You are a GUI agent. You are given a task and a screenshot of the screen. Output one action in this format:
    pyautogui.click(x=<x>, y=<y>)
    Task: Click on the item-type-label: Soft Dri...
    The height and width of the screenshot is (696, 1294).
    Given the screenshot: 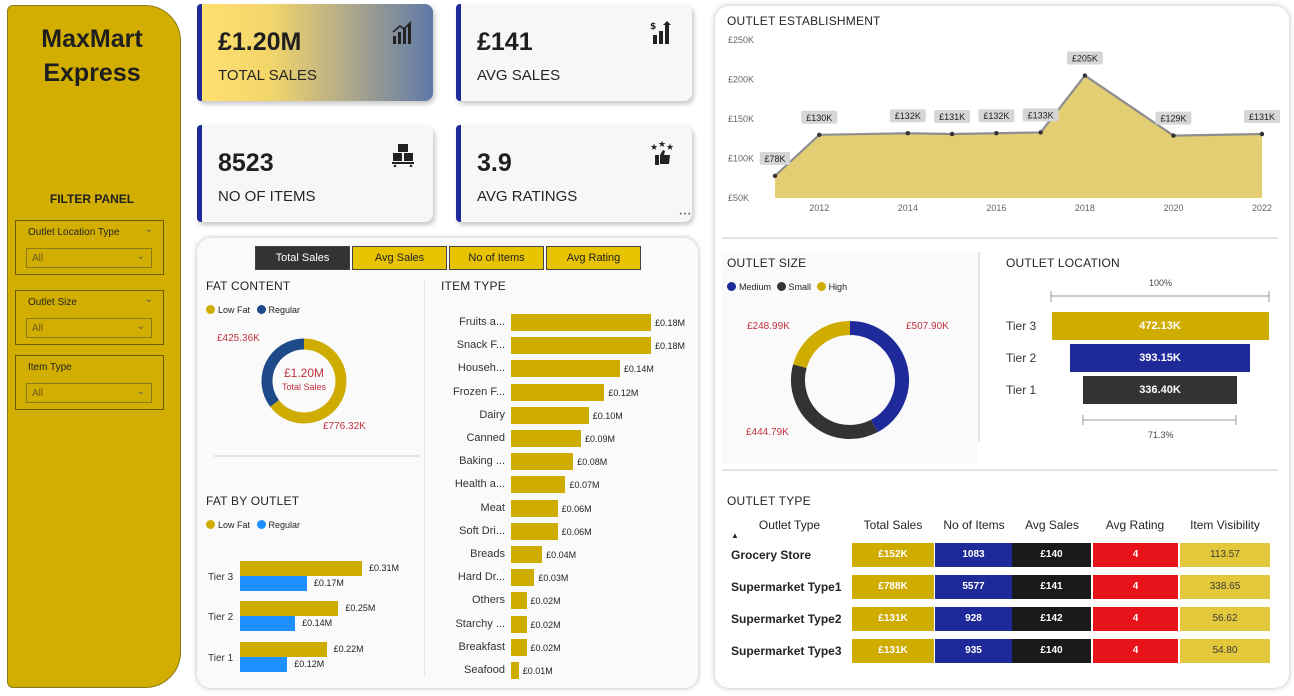 What is the action you would take?
    pyautogui.click(x=482, y=530)
    